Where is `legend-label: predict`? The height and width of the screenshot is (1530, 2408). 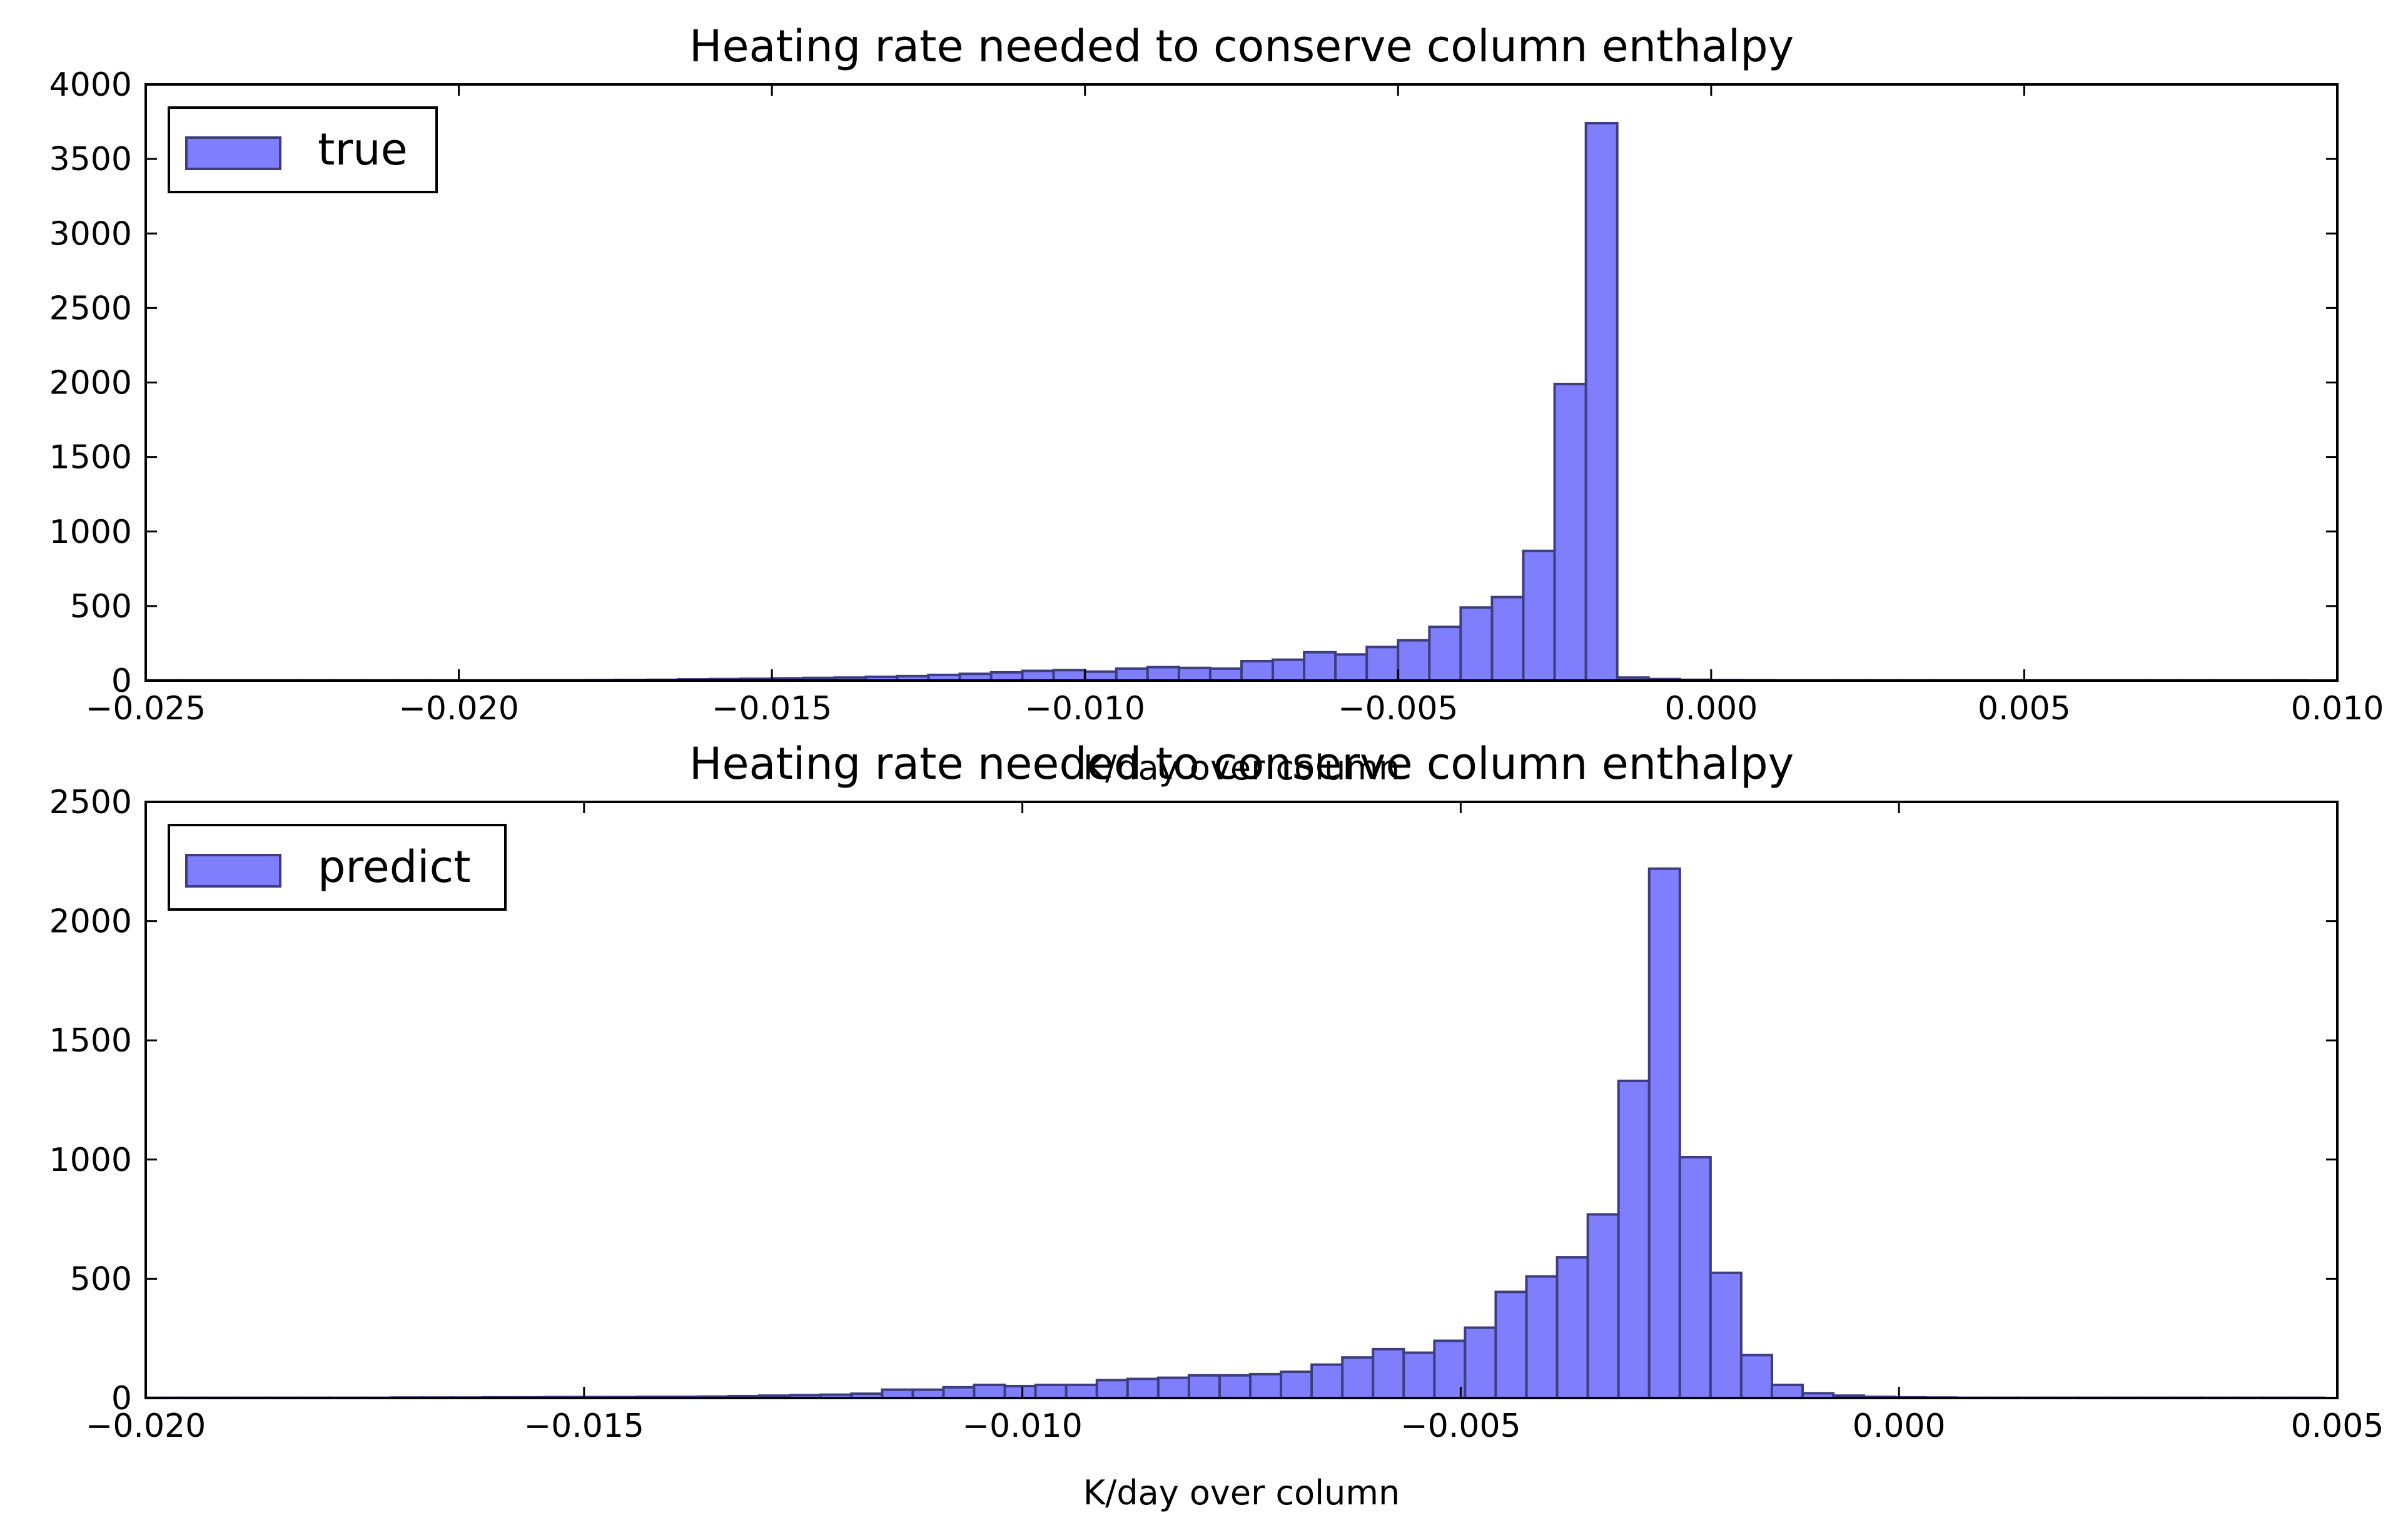
legend-label: predict is located at coordinates (394, 867).